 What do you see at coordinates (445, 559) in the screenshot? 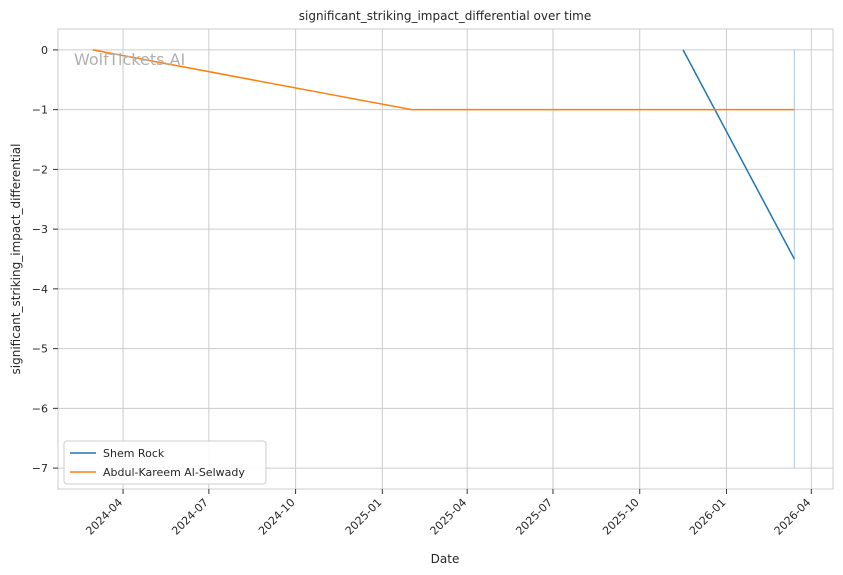
I see `x-axis-title: Date` at bounding box center [445, 559].